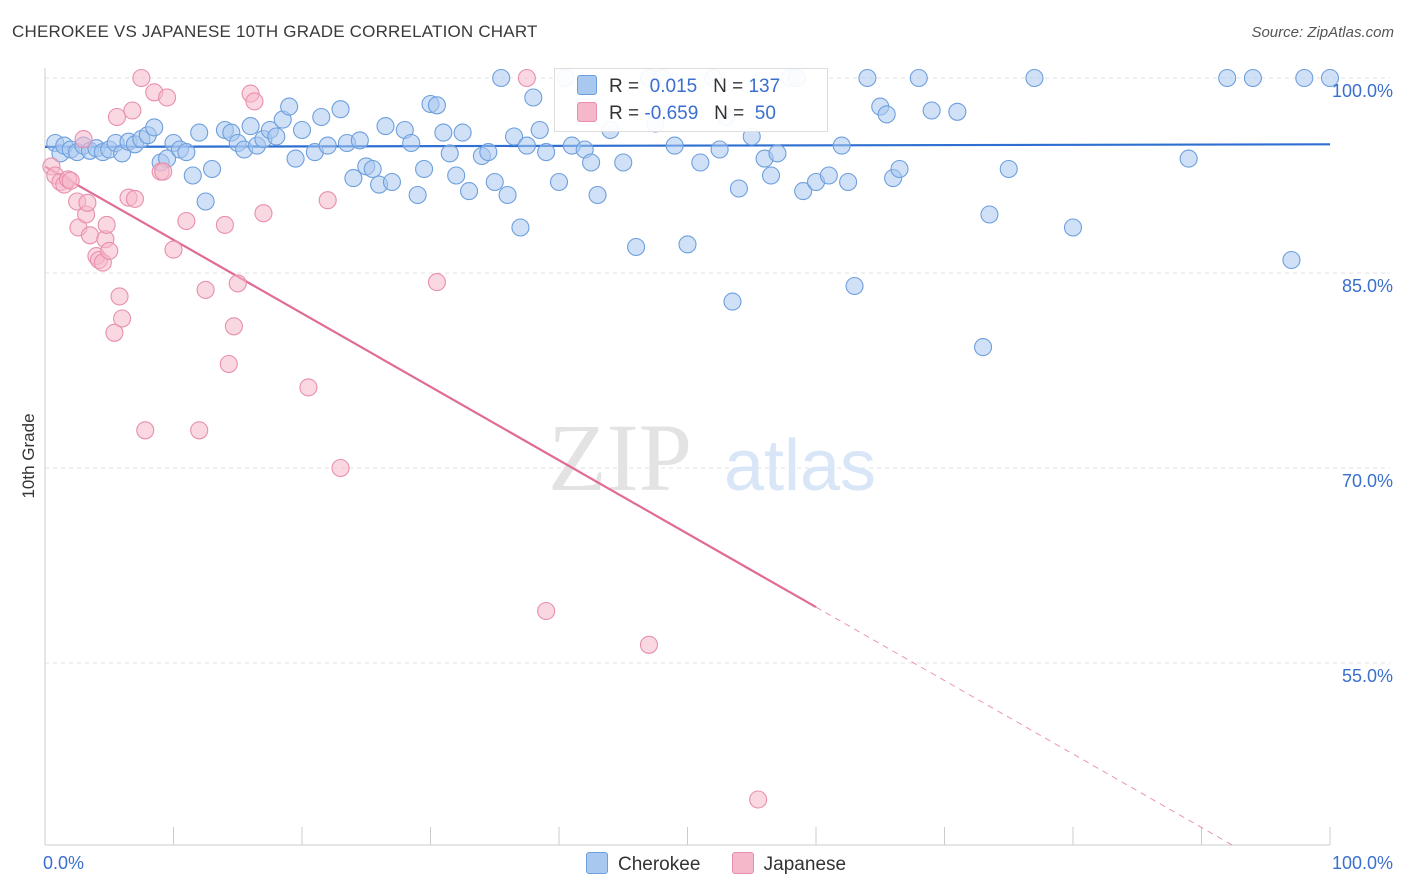 The width and height of the screenshot is (1406, 892). I want to click on y-tick-label: 55.0%, so click(1367, 676).